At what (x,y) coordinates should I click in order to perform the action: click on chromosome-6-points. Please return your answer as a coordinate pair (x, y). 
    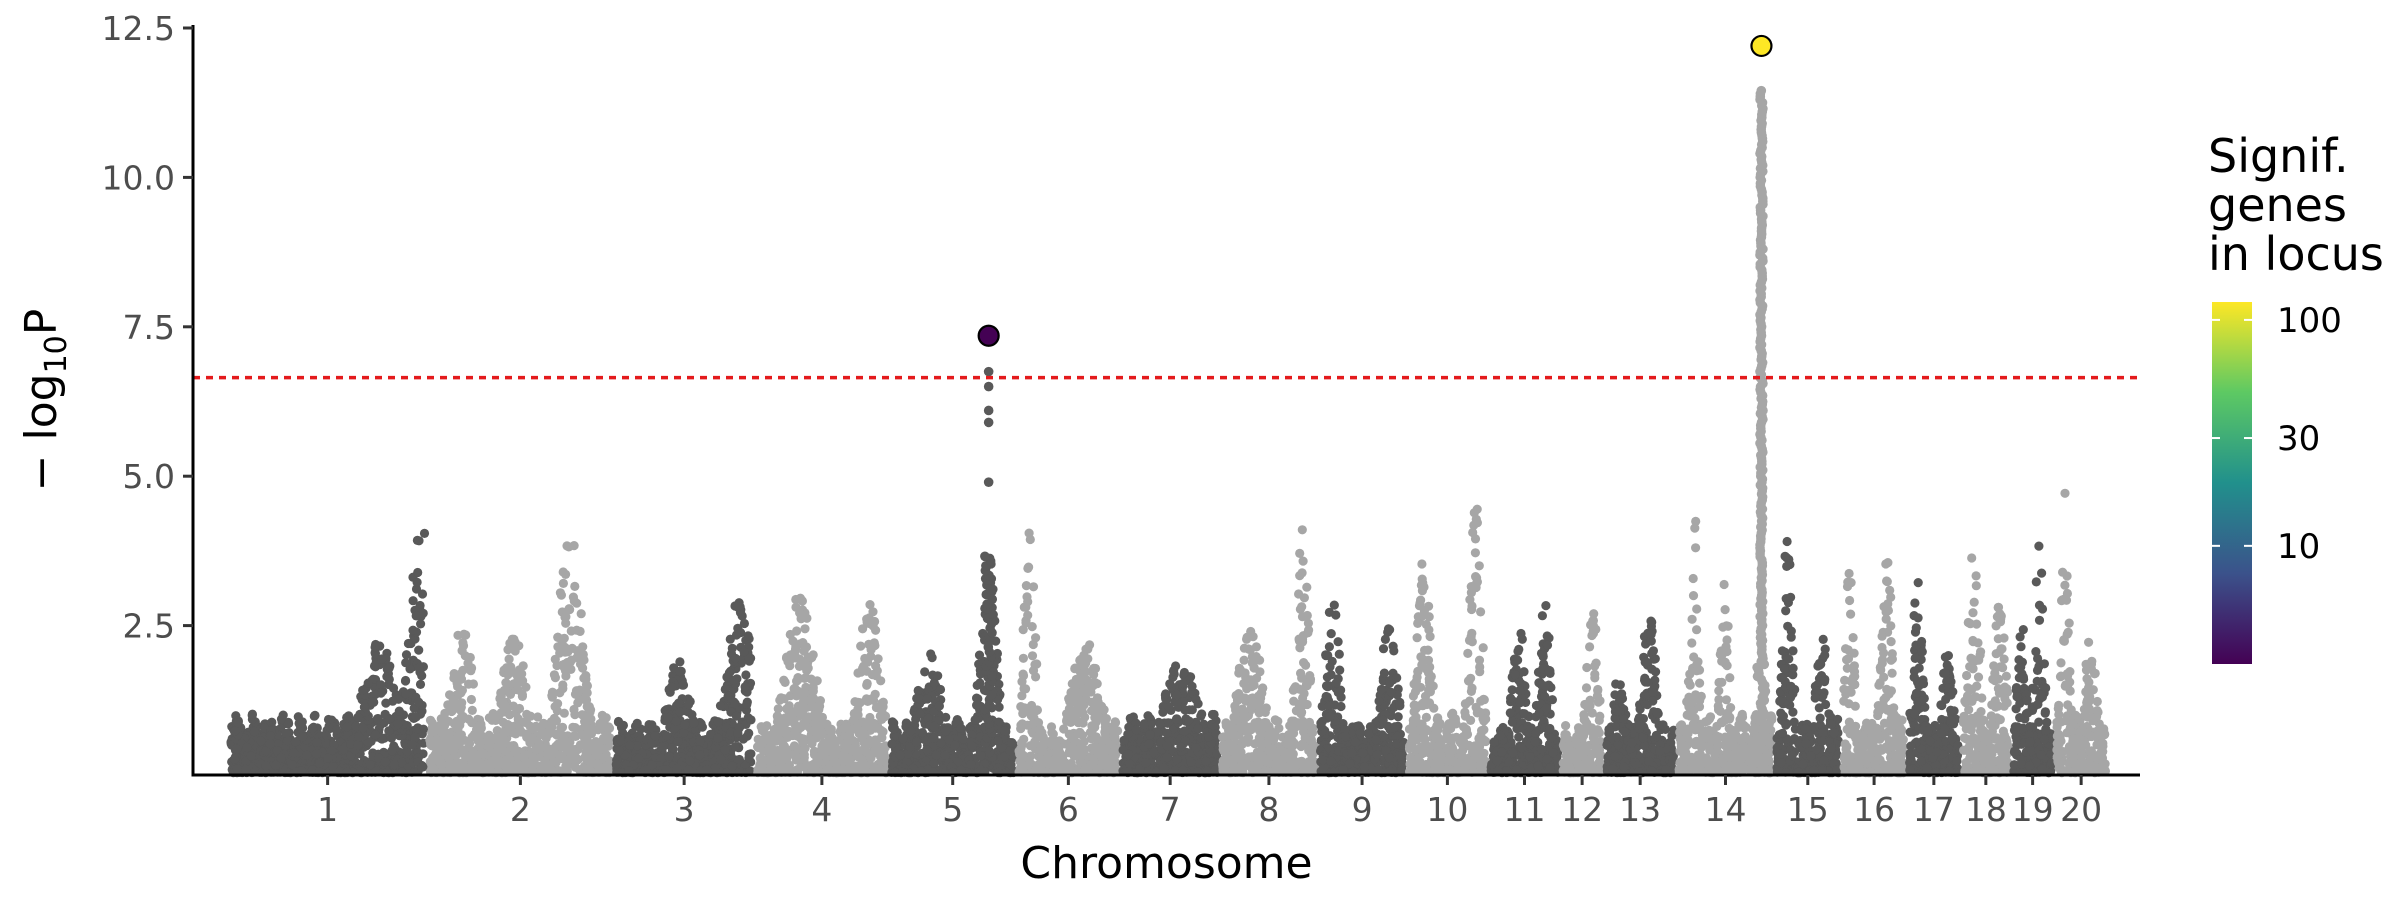
    Looking at the image, I should click on (1068, 653).